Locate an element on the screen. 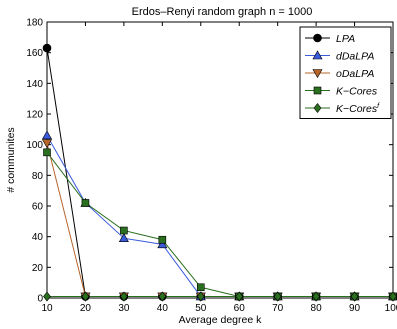  x-axis-label: Average degree k is located at coordinates (220, 320).